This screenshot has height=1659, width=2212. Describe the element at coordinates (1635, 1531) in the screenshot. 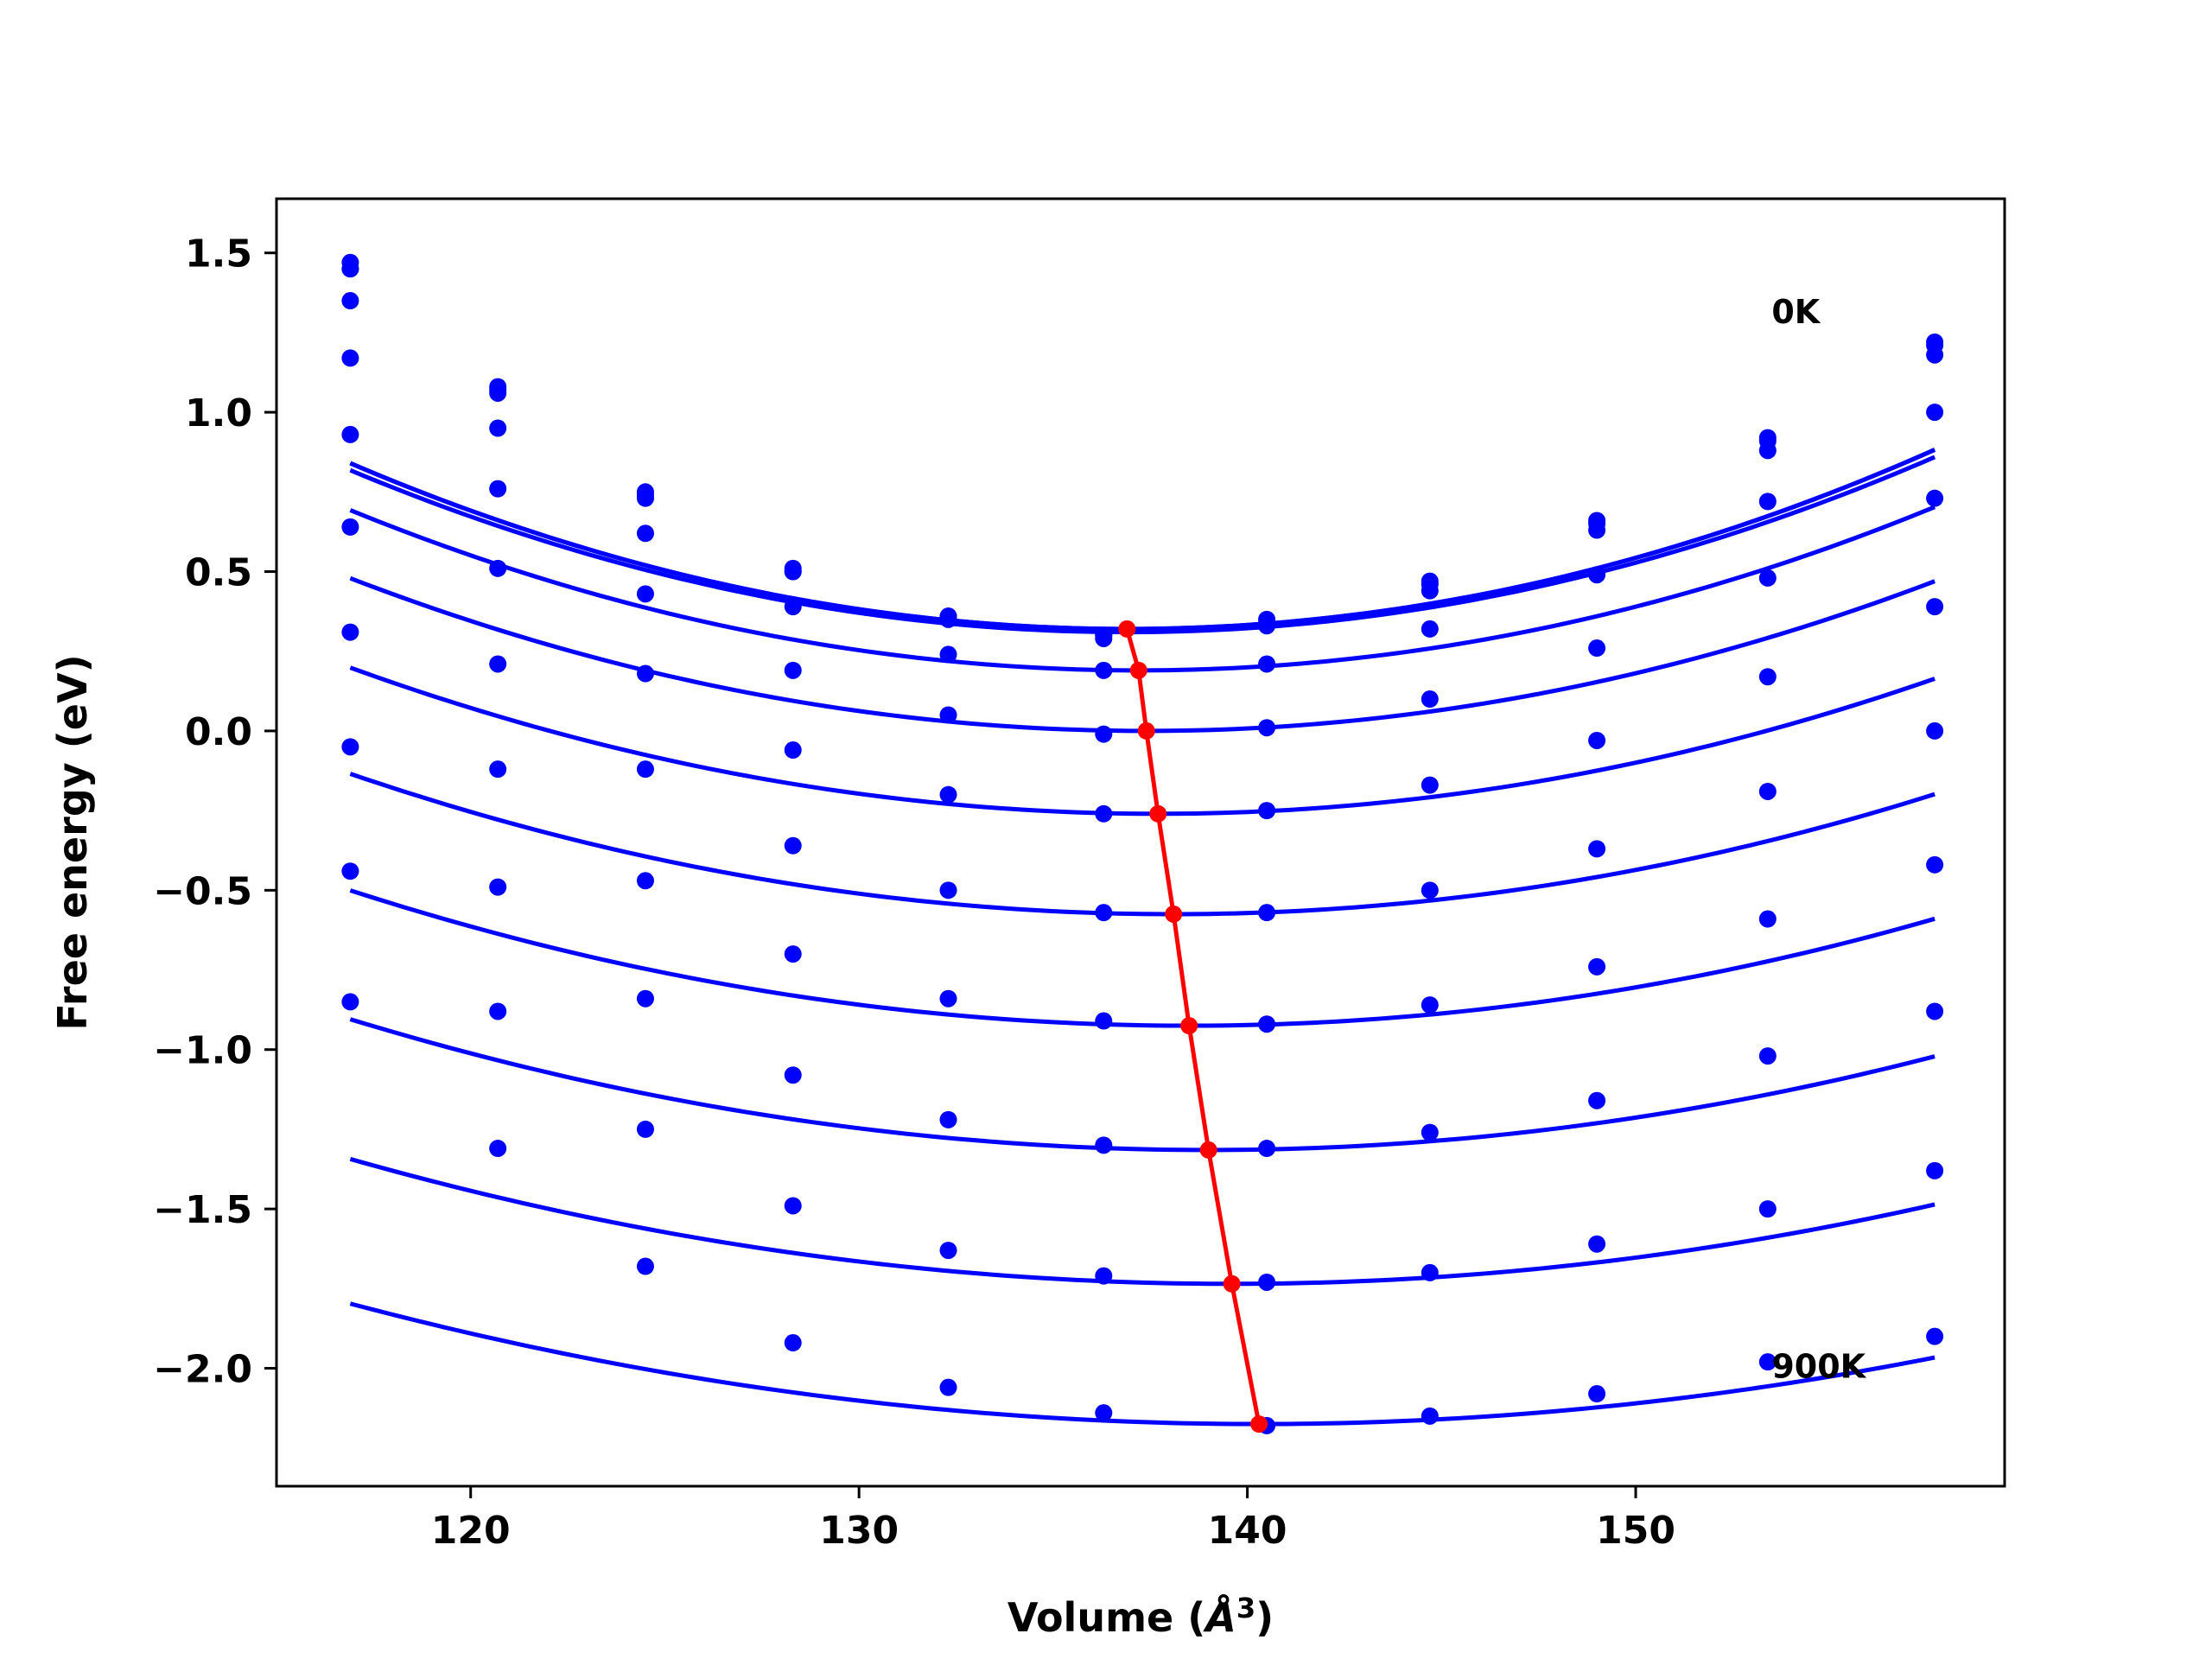

I see `x-tick-label: 150` at that location.